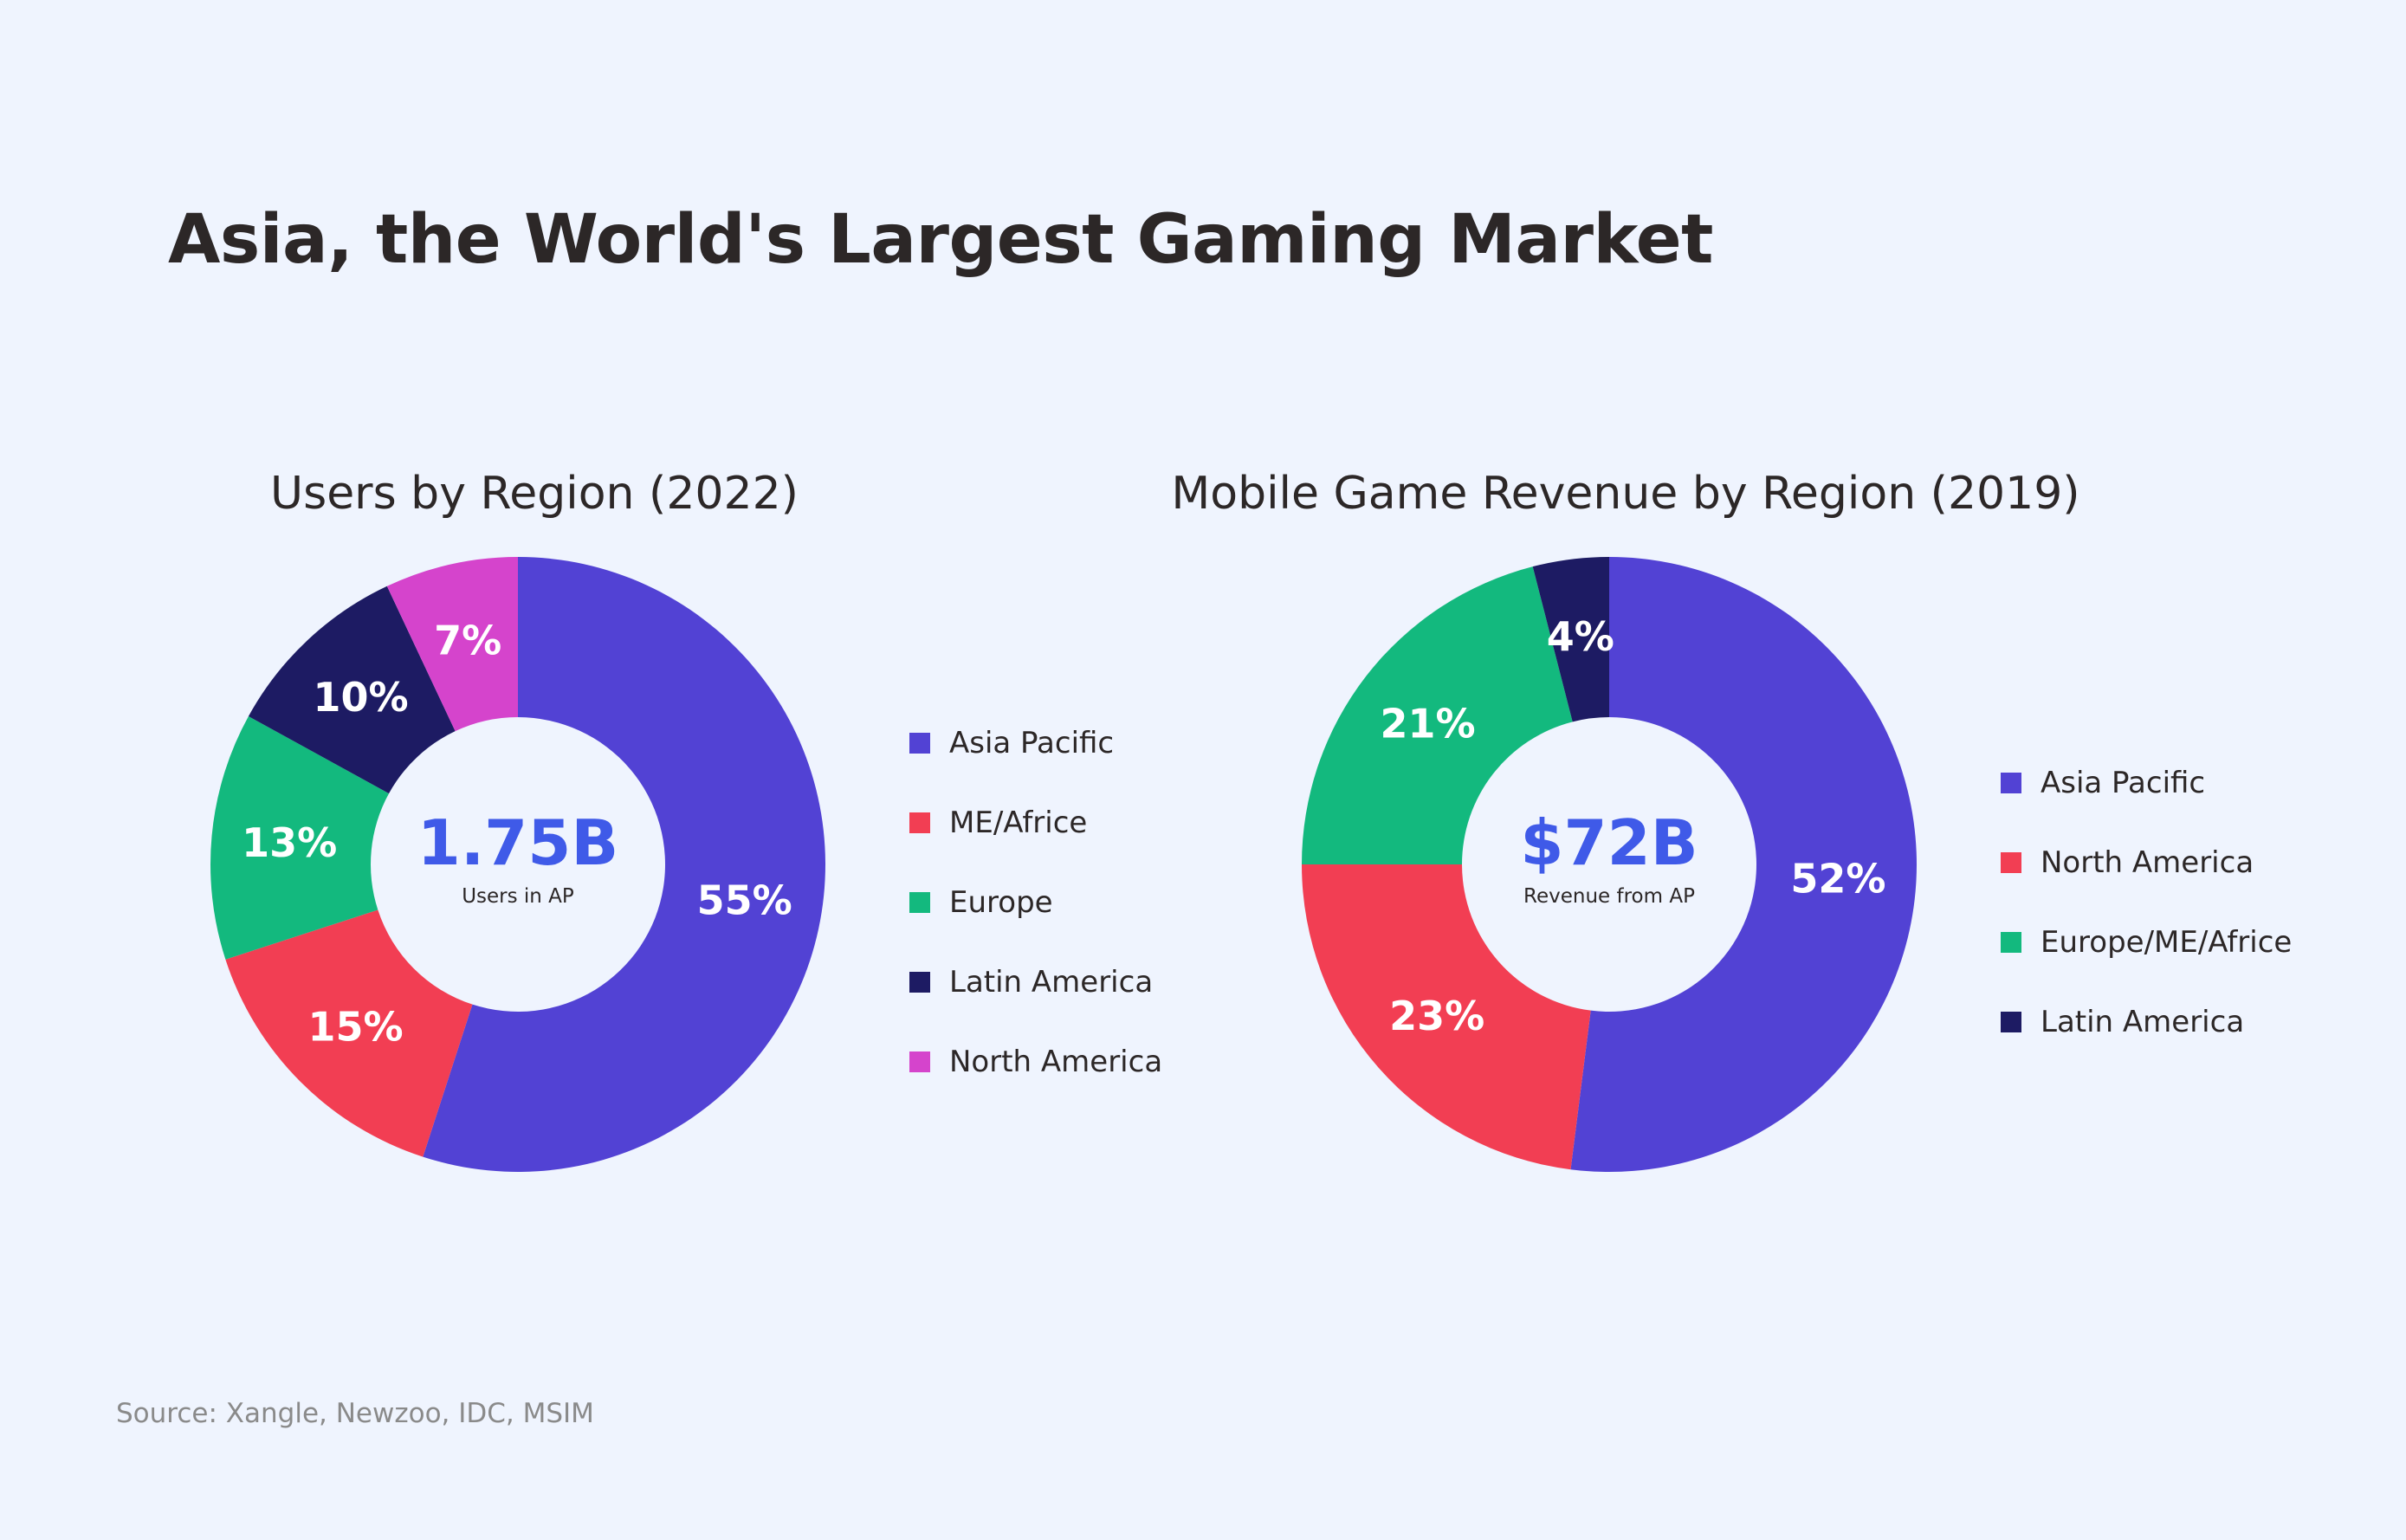  I want to click on legend-label: ME/Africe, so click(1018, 823).